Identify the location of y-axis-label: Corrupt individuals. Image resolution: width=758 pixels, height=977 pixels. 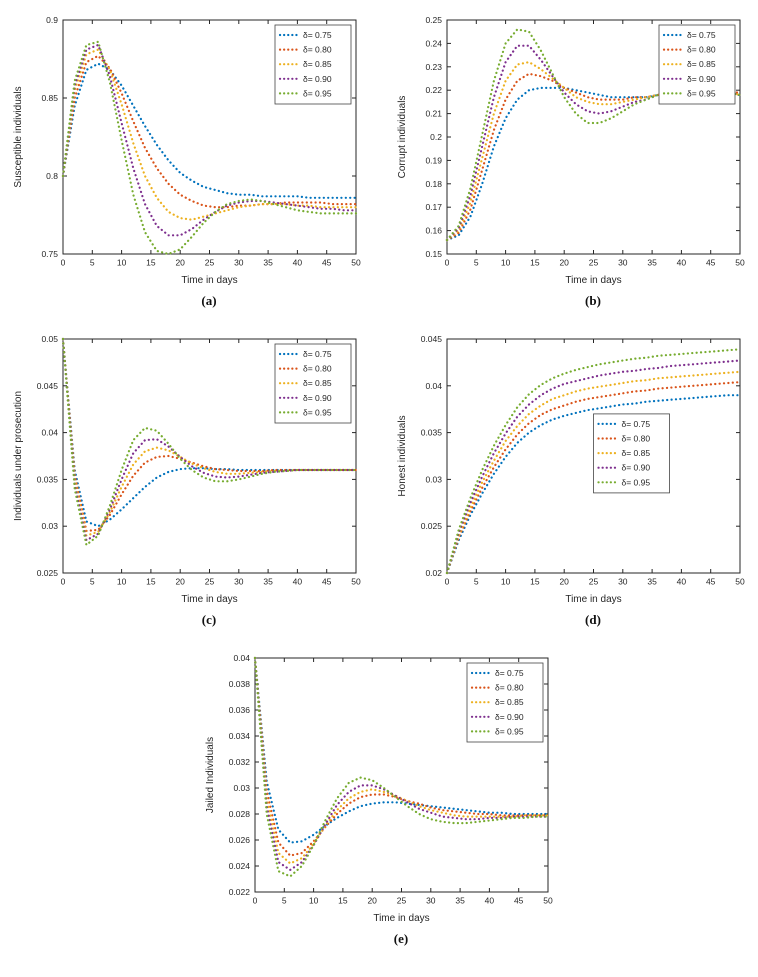
(402, 137).